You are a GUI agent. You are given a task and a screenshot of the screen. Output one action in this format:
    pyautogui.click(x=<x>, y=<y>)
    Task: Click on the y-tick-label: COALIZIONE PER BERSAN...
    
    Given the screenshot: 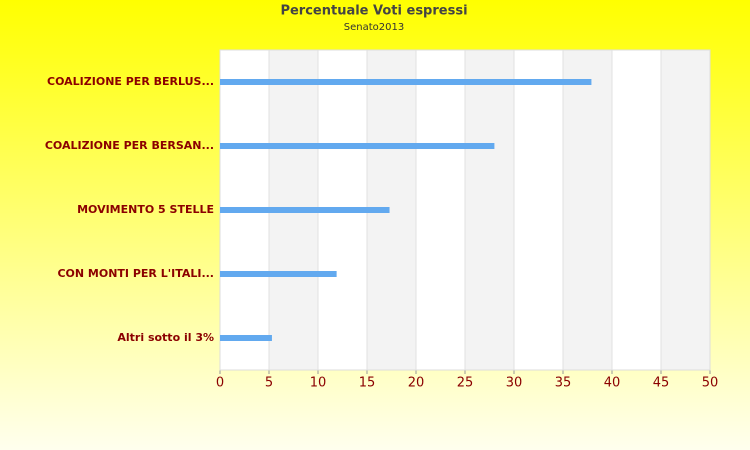 What is the action you would take?
    pyautogui.click(x=129, y=145)
    